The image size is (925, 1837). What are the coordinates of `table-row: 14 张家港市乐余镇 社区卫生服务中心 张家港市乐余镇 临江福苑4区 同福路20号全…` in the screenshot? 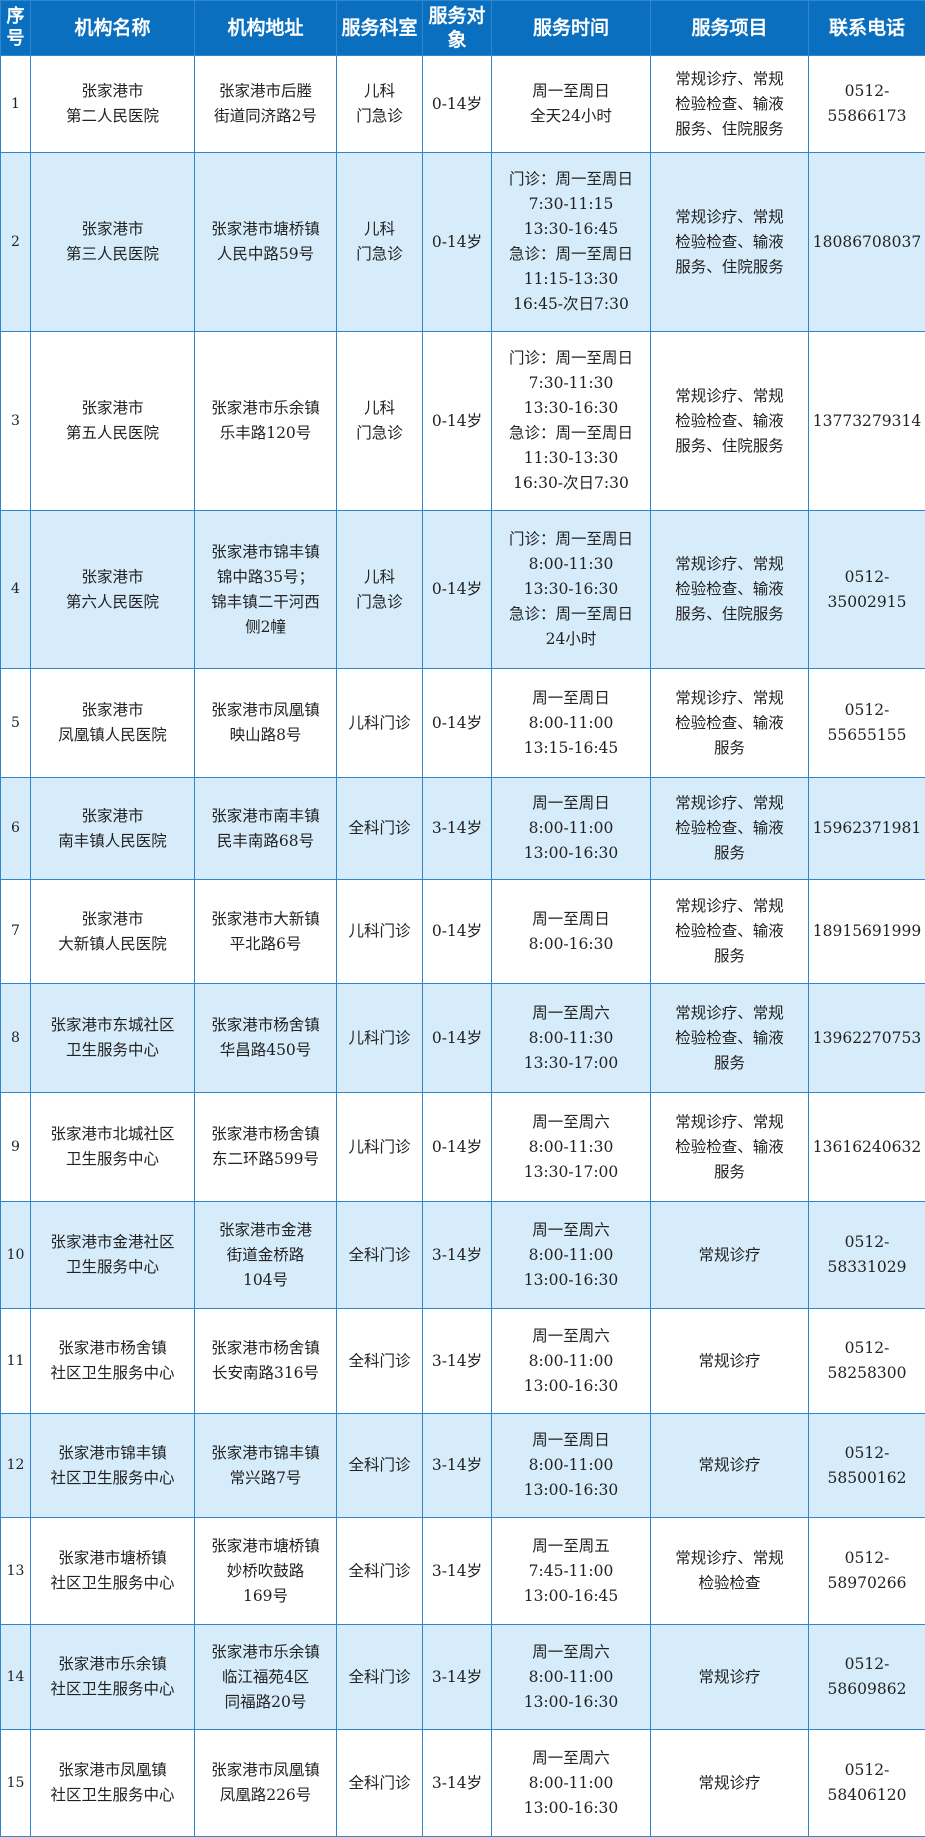 It's located at (462, 1677).